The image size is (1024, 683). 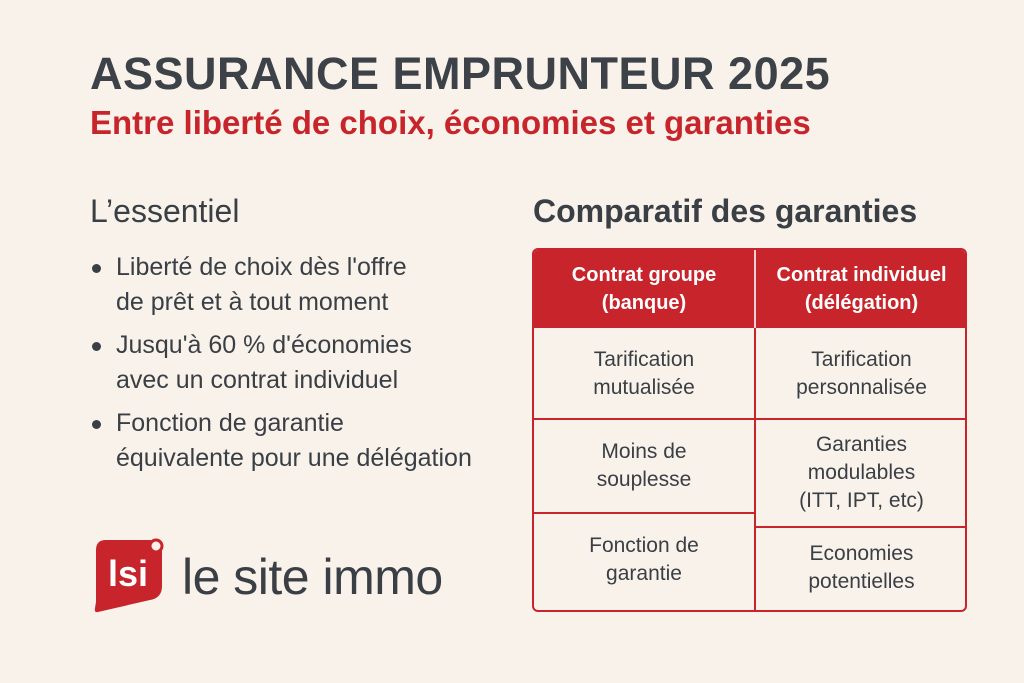 I want to click on cell-line: Economies, so click(x=861, y=553).